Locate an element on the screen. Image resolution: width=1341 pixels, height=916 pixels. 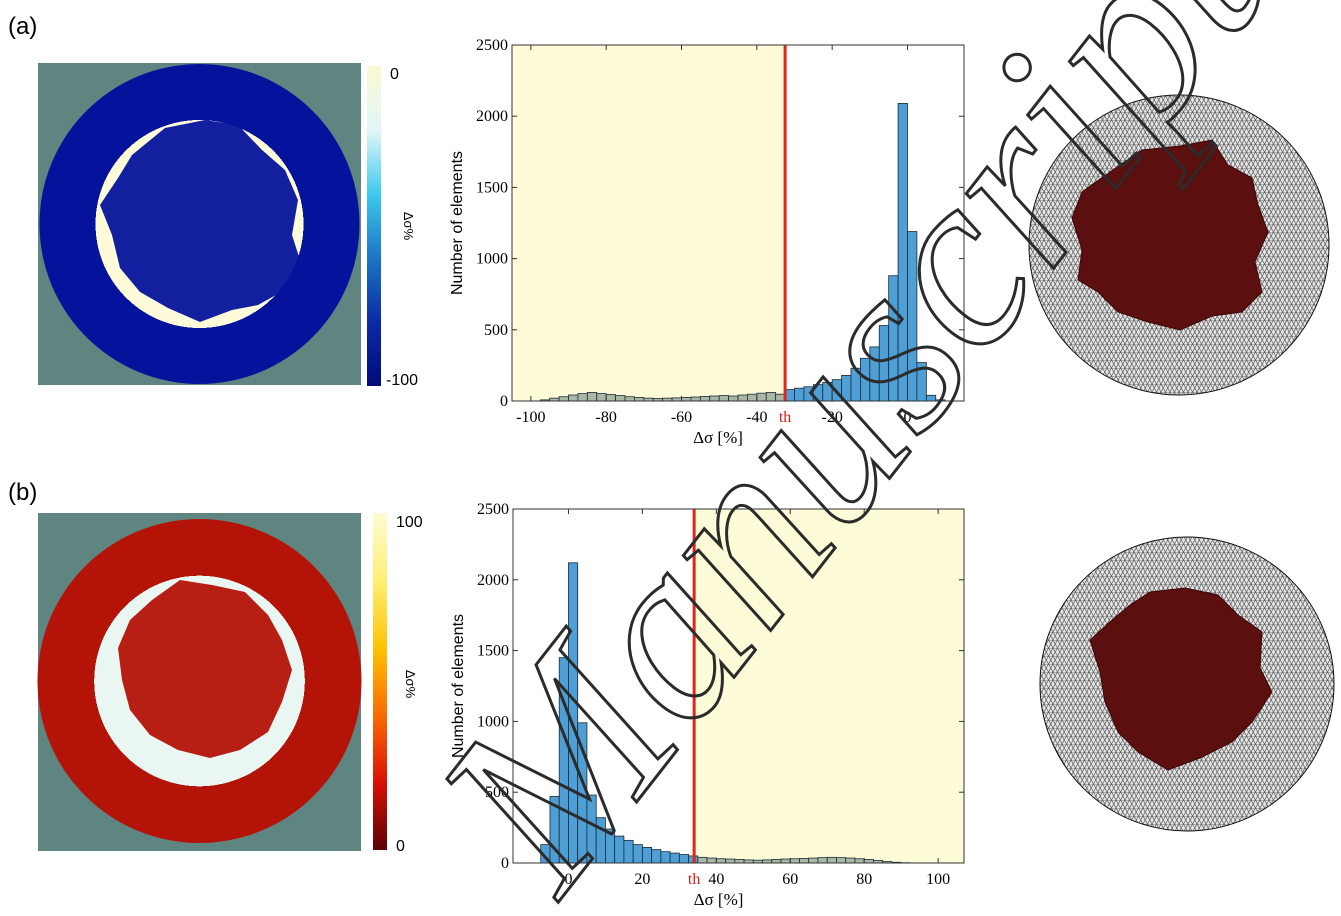
panel-b-colorbar-max: 100 is located at coordinates (409, 522).